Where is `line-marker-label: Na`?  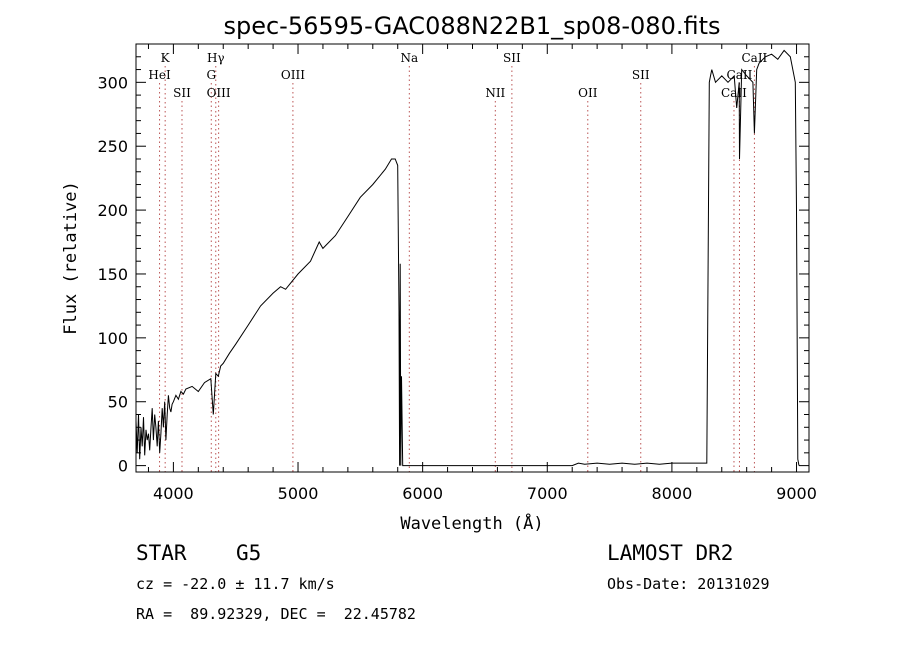
line-marker-label: Na is located at coordinates (409, 58).